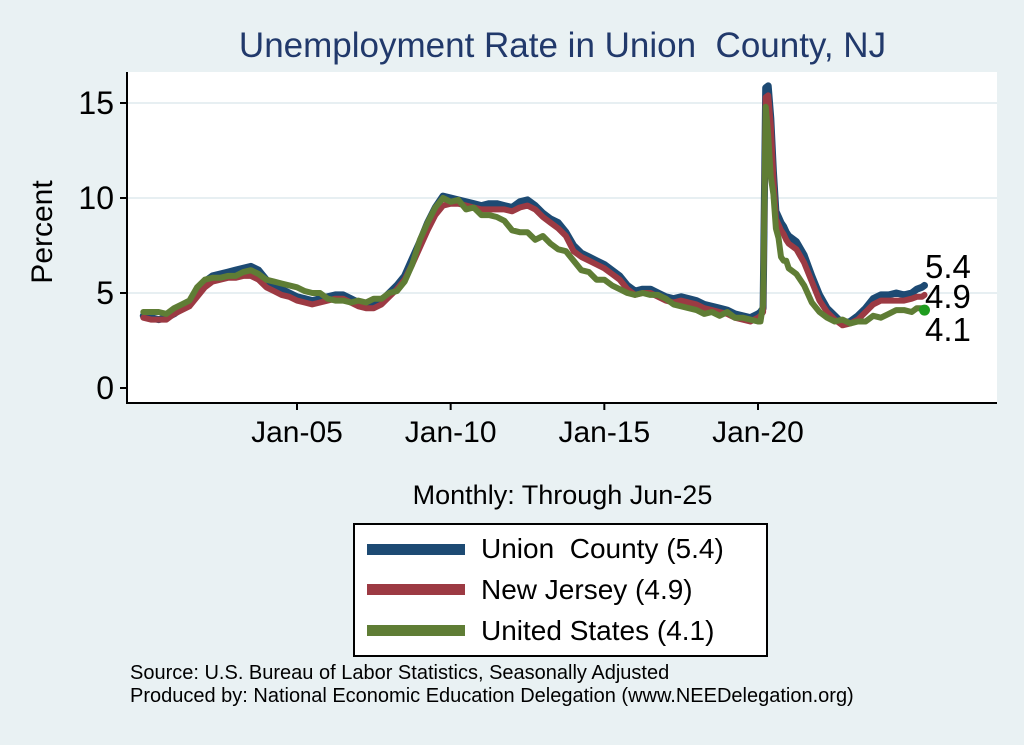 The image size is (1024, 745). Describe the element at coordinates (562, 45) in the screenshot. I see `chart-title: Unemployment Rate in Union County, NJ` at that location.